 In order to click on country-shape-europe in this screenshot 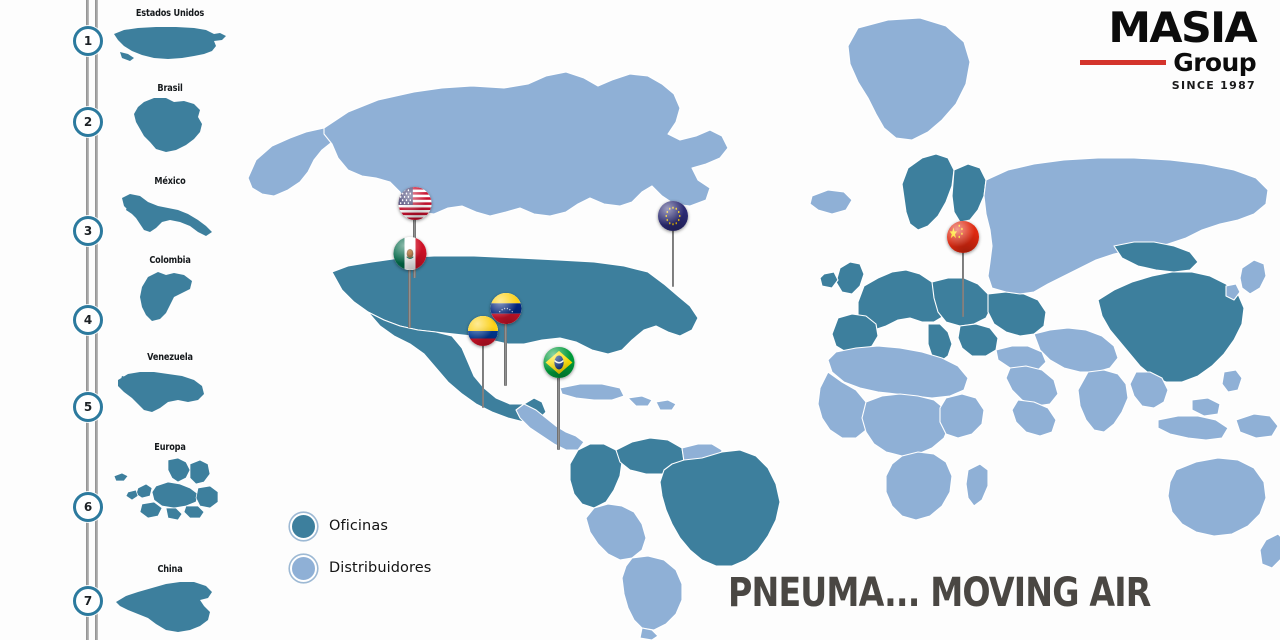, I will do `click(170, 488)`.